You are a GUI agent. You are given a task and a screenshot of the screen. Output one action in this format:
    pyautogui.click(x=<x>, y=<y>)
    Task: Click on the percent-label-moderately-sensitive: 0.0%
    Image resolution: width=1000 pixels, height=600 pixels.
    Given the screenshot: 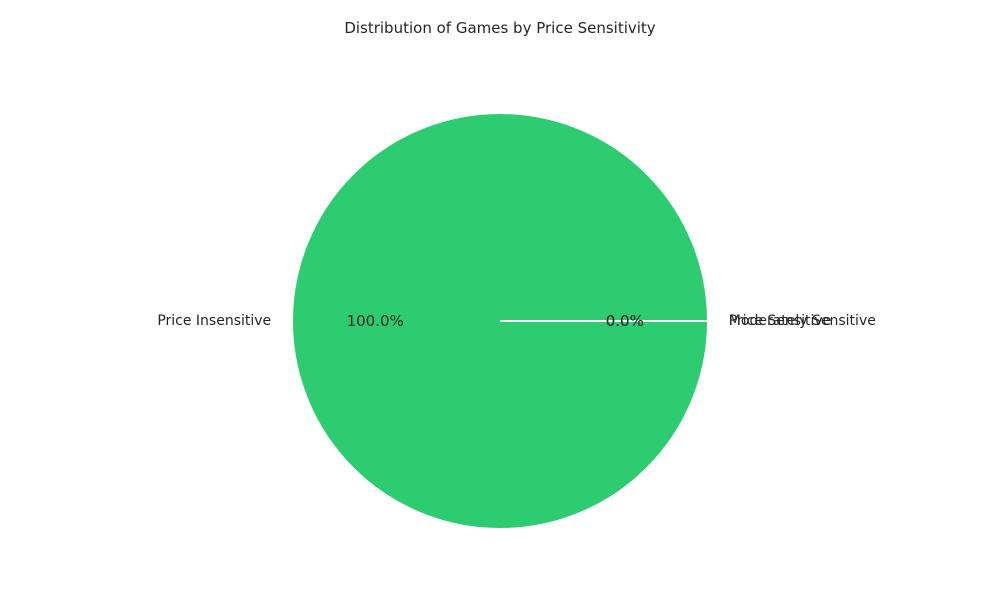 What is the action you would take?
    pyautogui.click(x=625, y=321)
    